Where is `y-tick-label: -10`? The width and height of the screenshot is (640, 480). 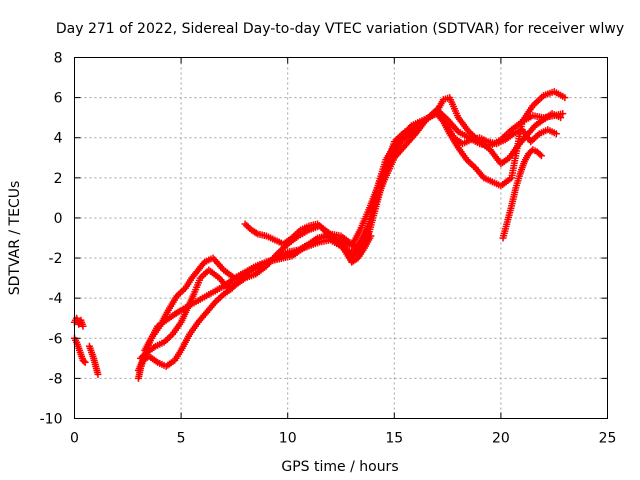 y-tick-label: -10 is located at coordinates (51, 420).